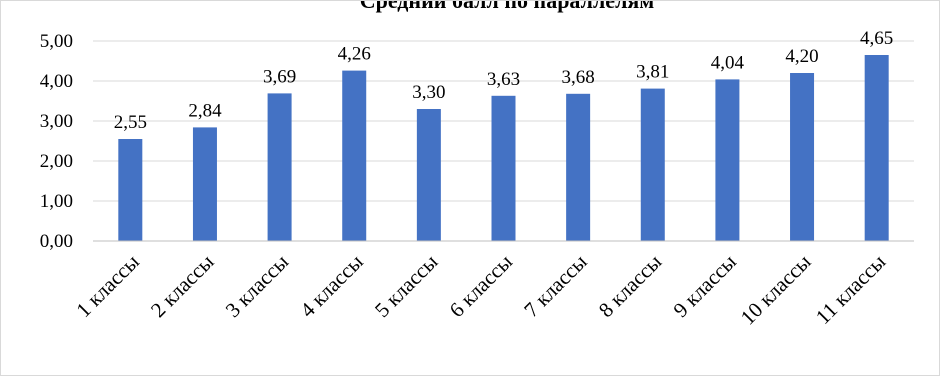 The image size is (940, 376). Describe the element at coordinates (507, 7) in the screenshot. I see `chart-title: Средний балл по параллелям` at that location.